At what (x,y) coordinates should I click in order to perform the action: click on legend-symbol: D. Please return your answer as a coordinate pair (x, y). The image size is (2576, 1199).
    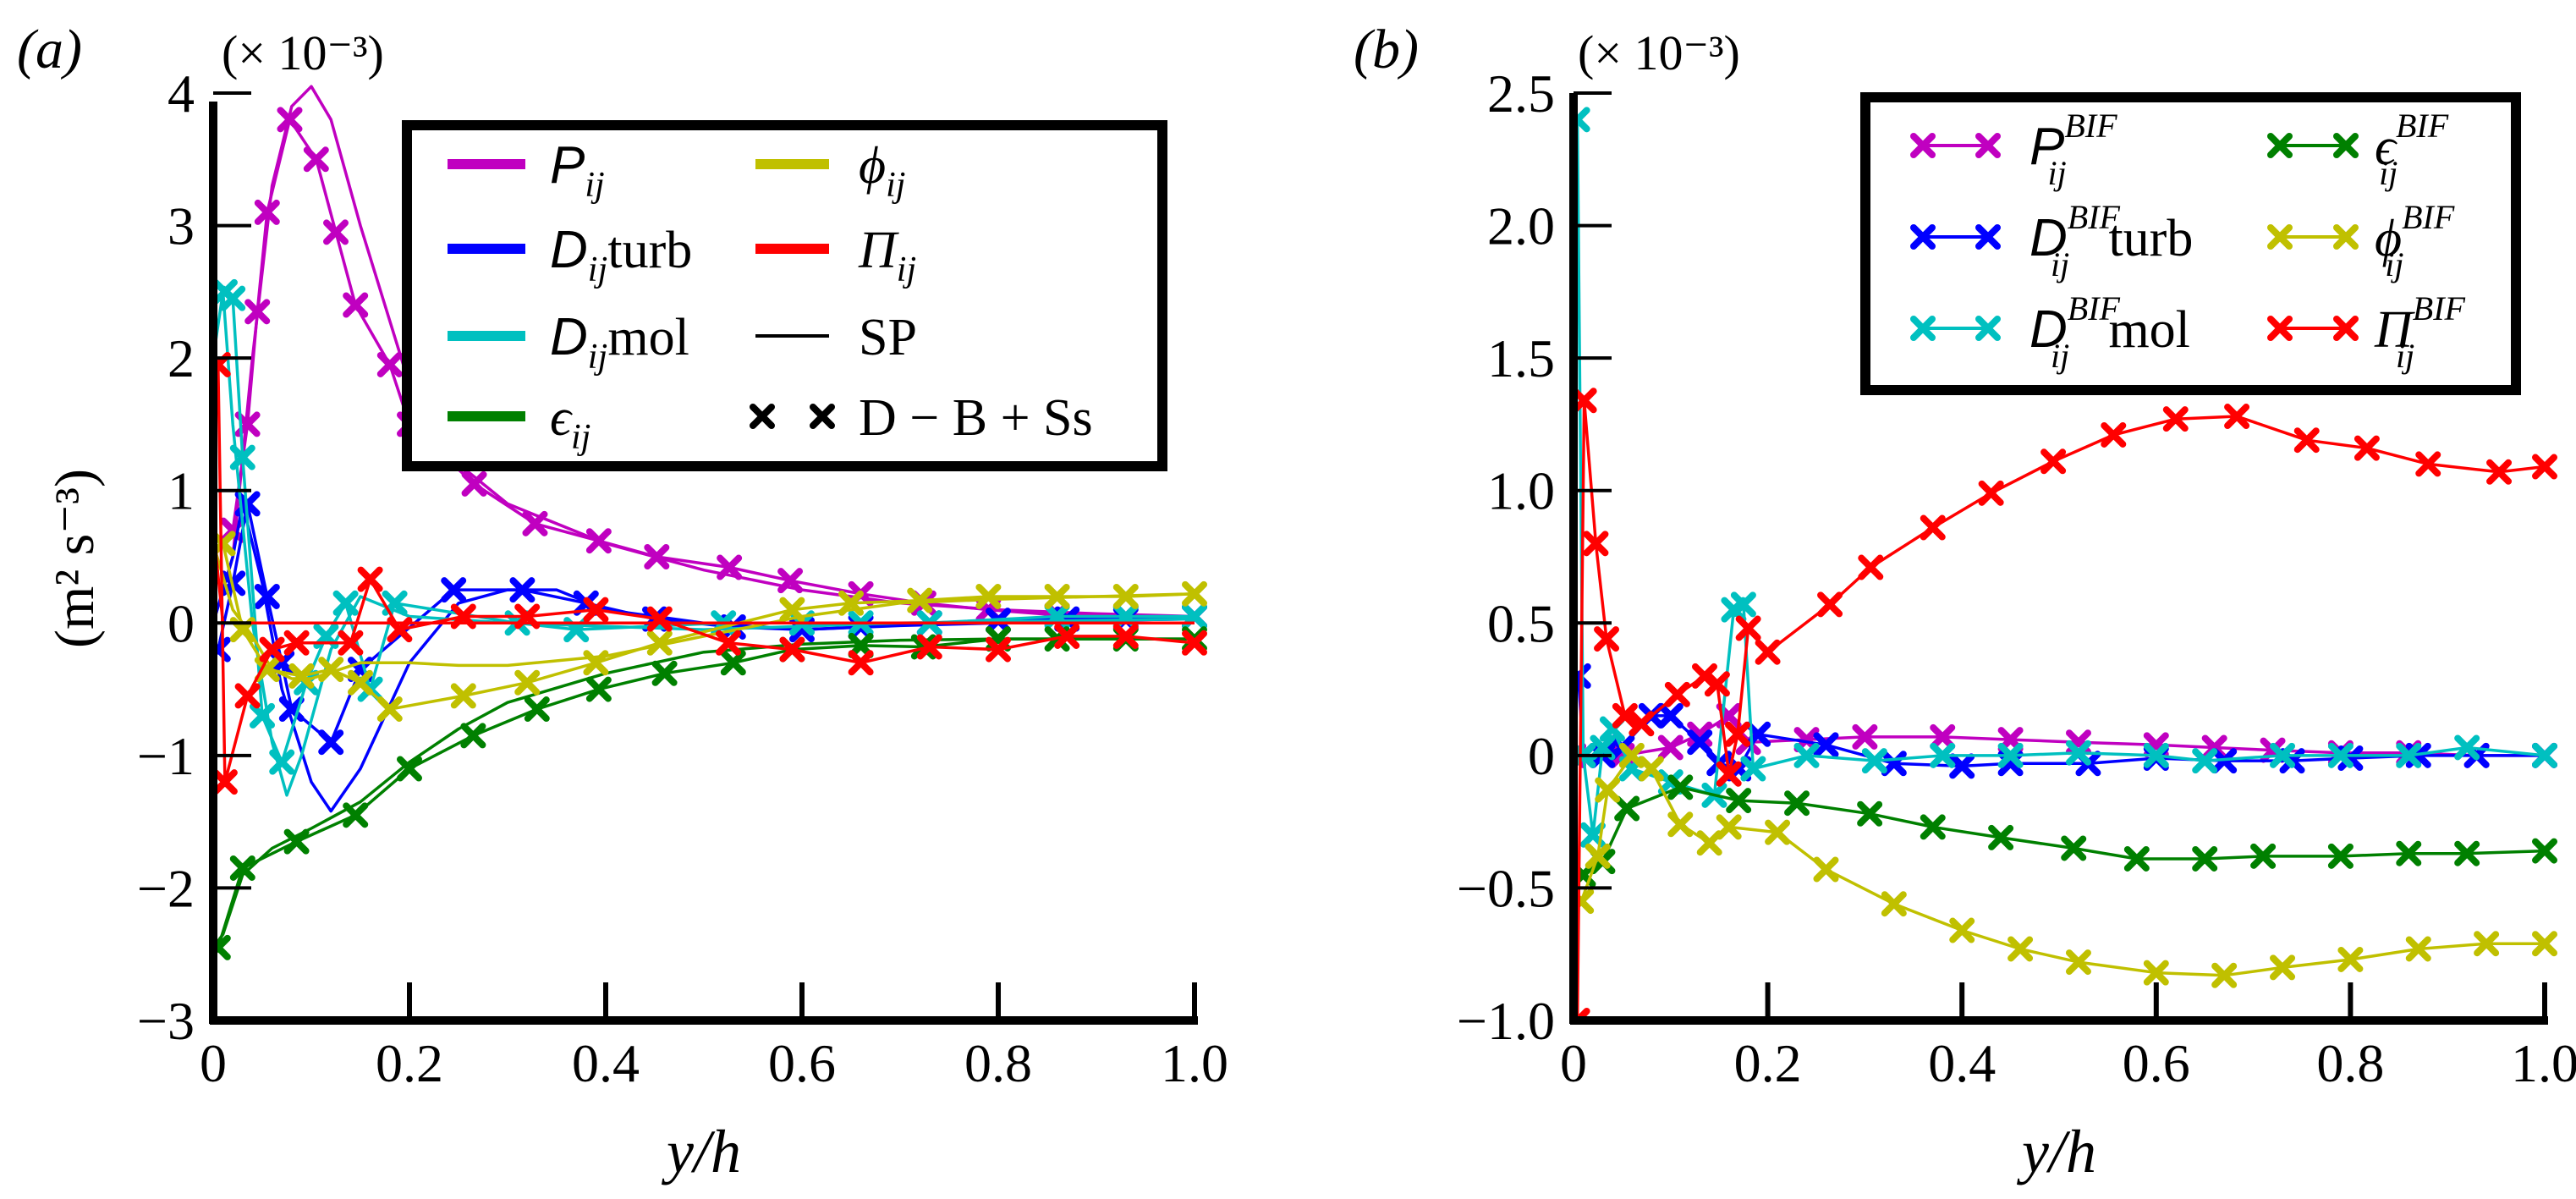
    Looking at the image, I should click on (569, 250).